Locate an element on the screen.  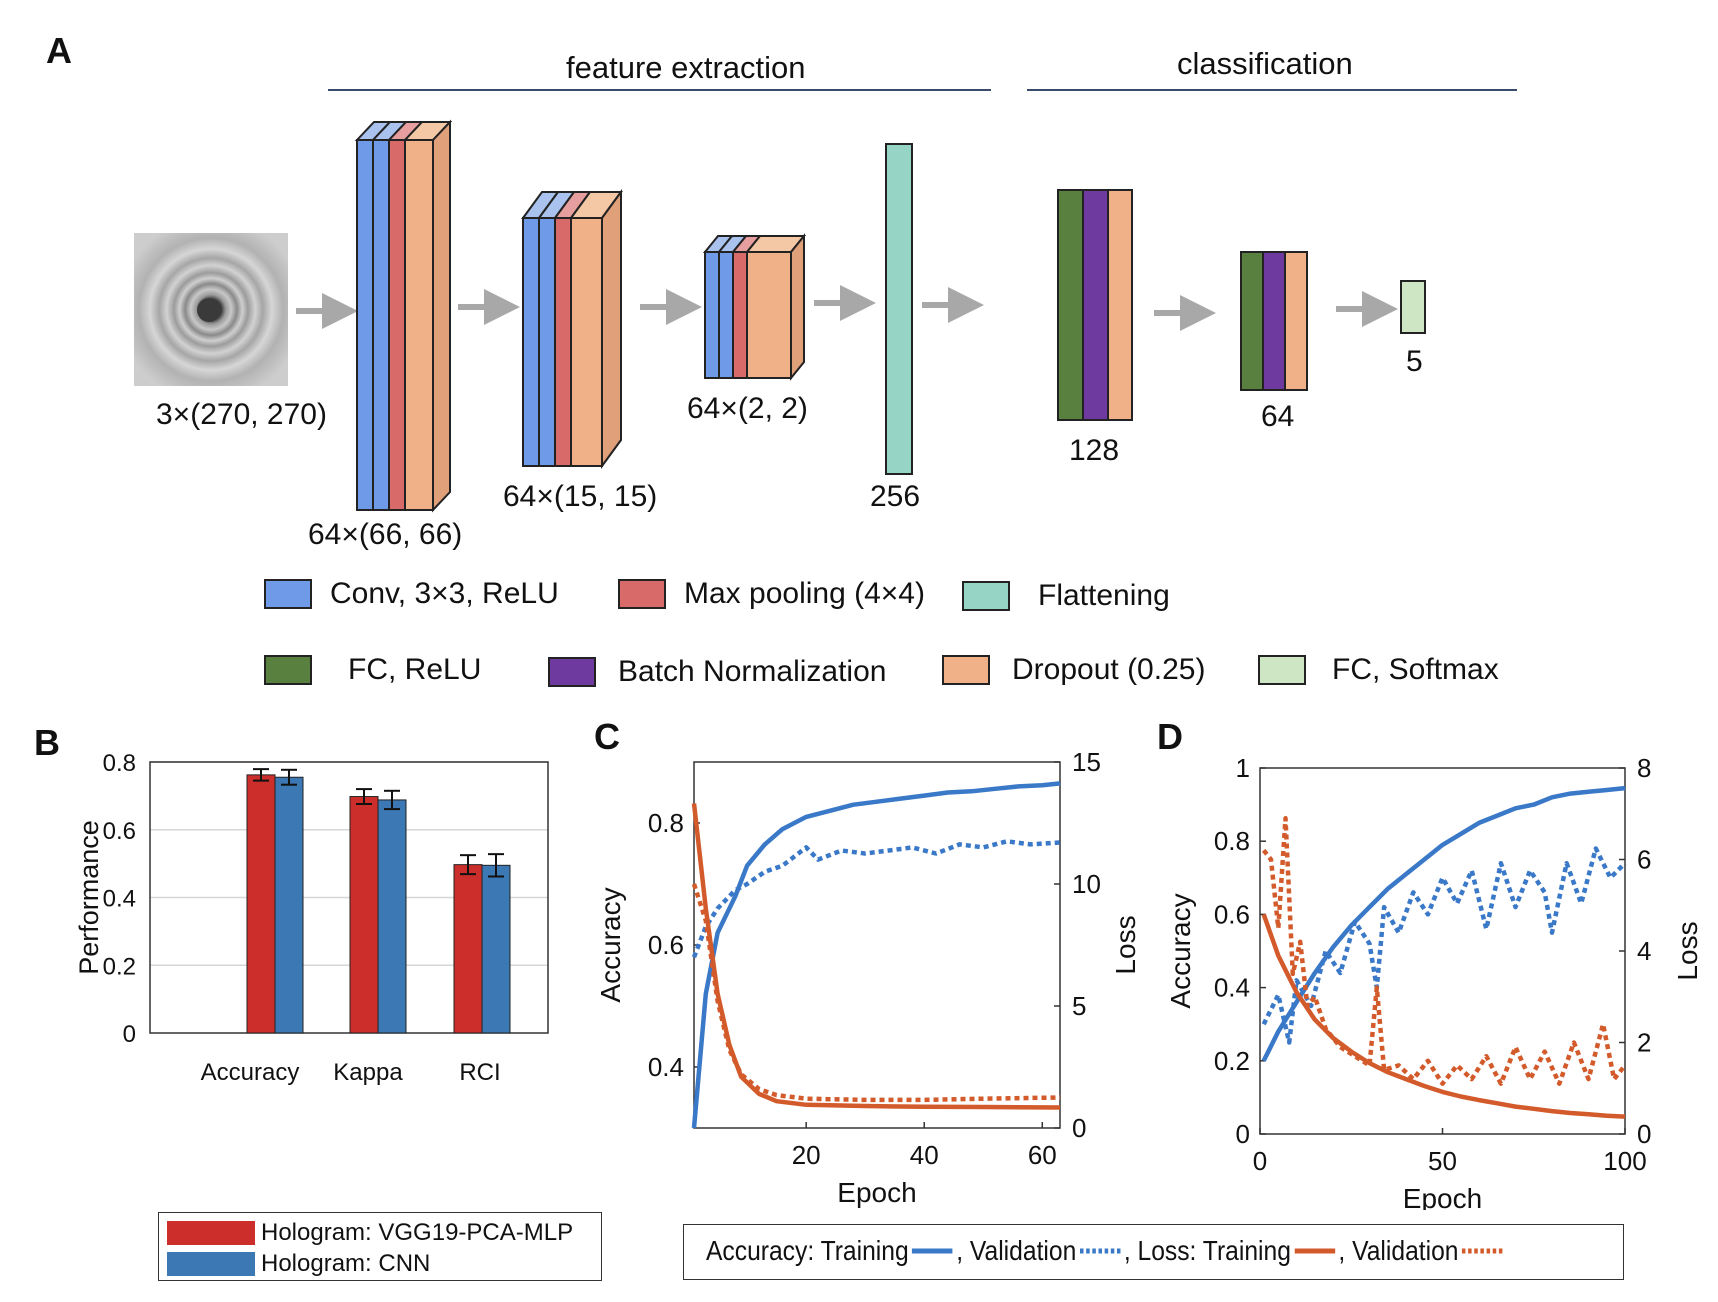
legend-fc-softmax: FC, Softmax is located at coordinates (1378, 670).